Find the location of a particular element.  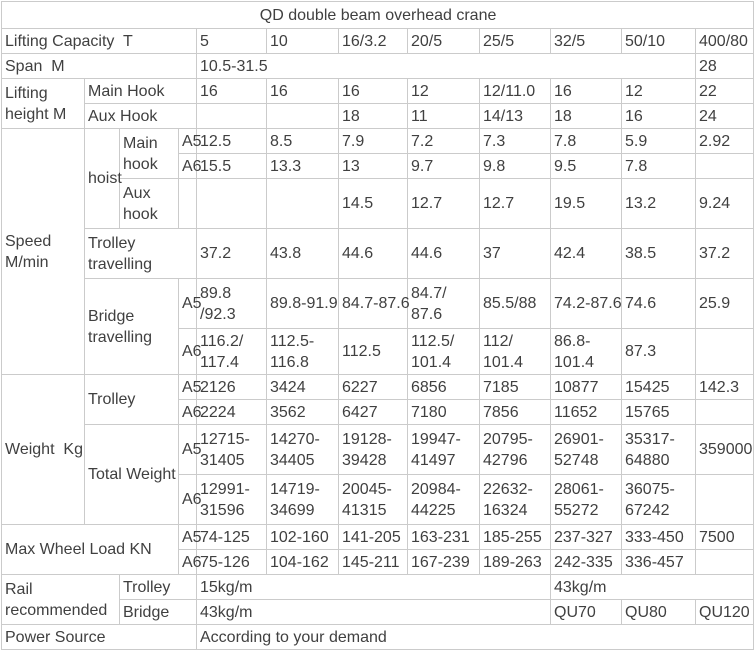

table-cell: 5 is located at coordinates (231, 41).